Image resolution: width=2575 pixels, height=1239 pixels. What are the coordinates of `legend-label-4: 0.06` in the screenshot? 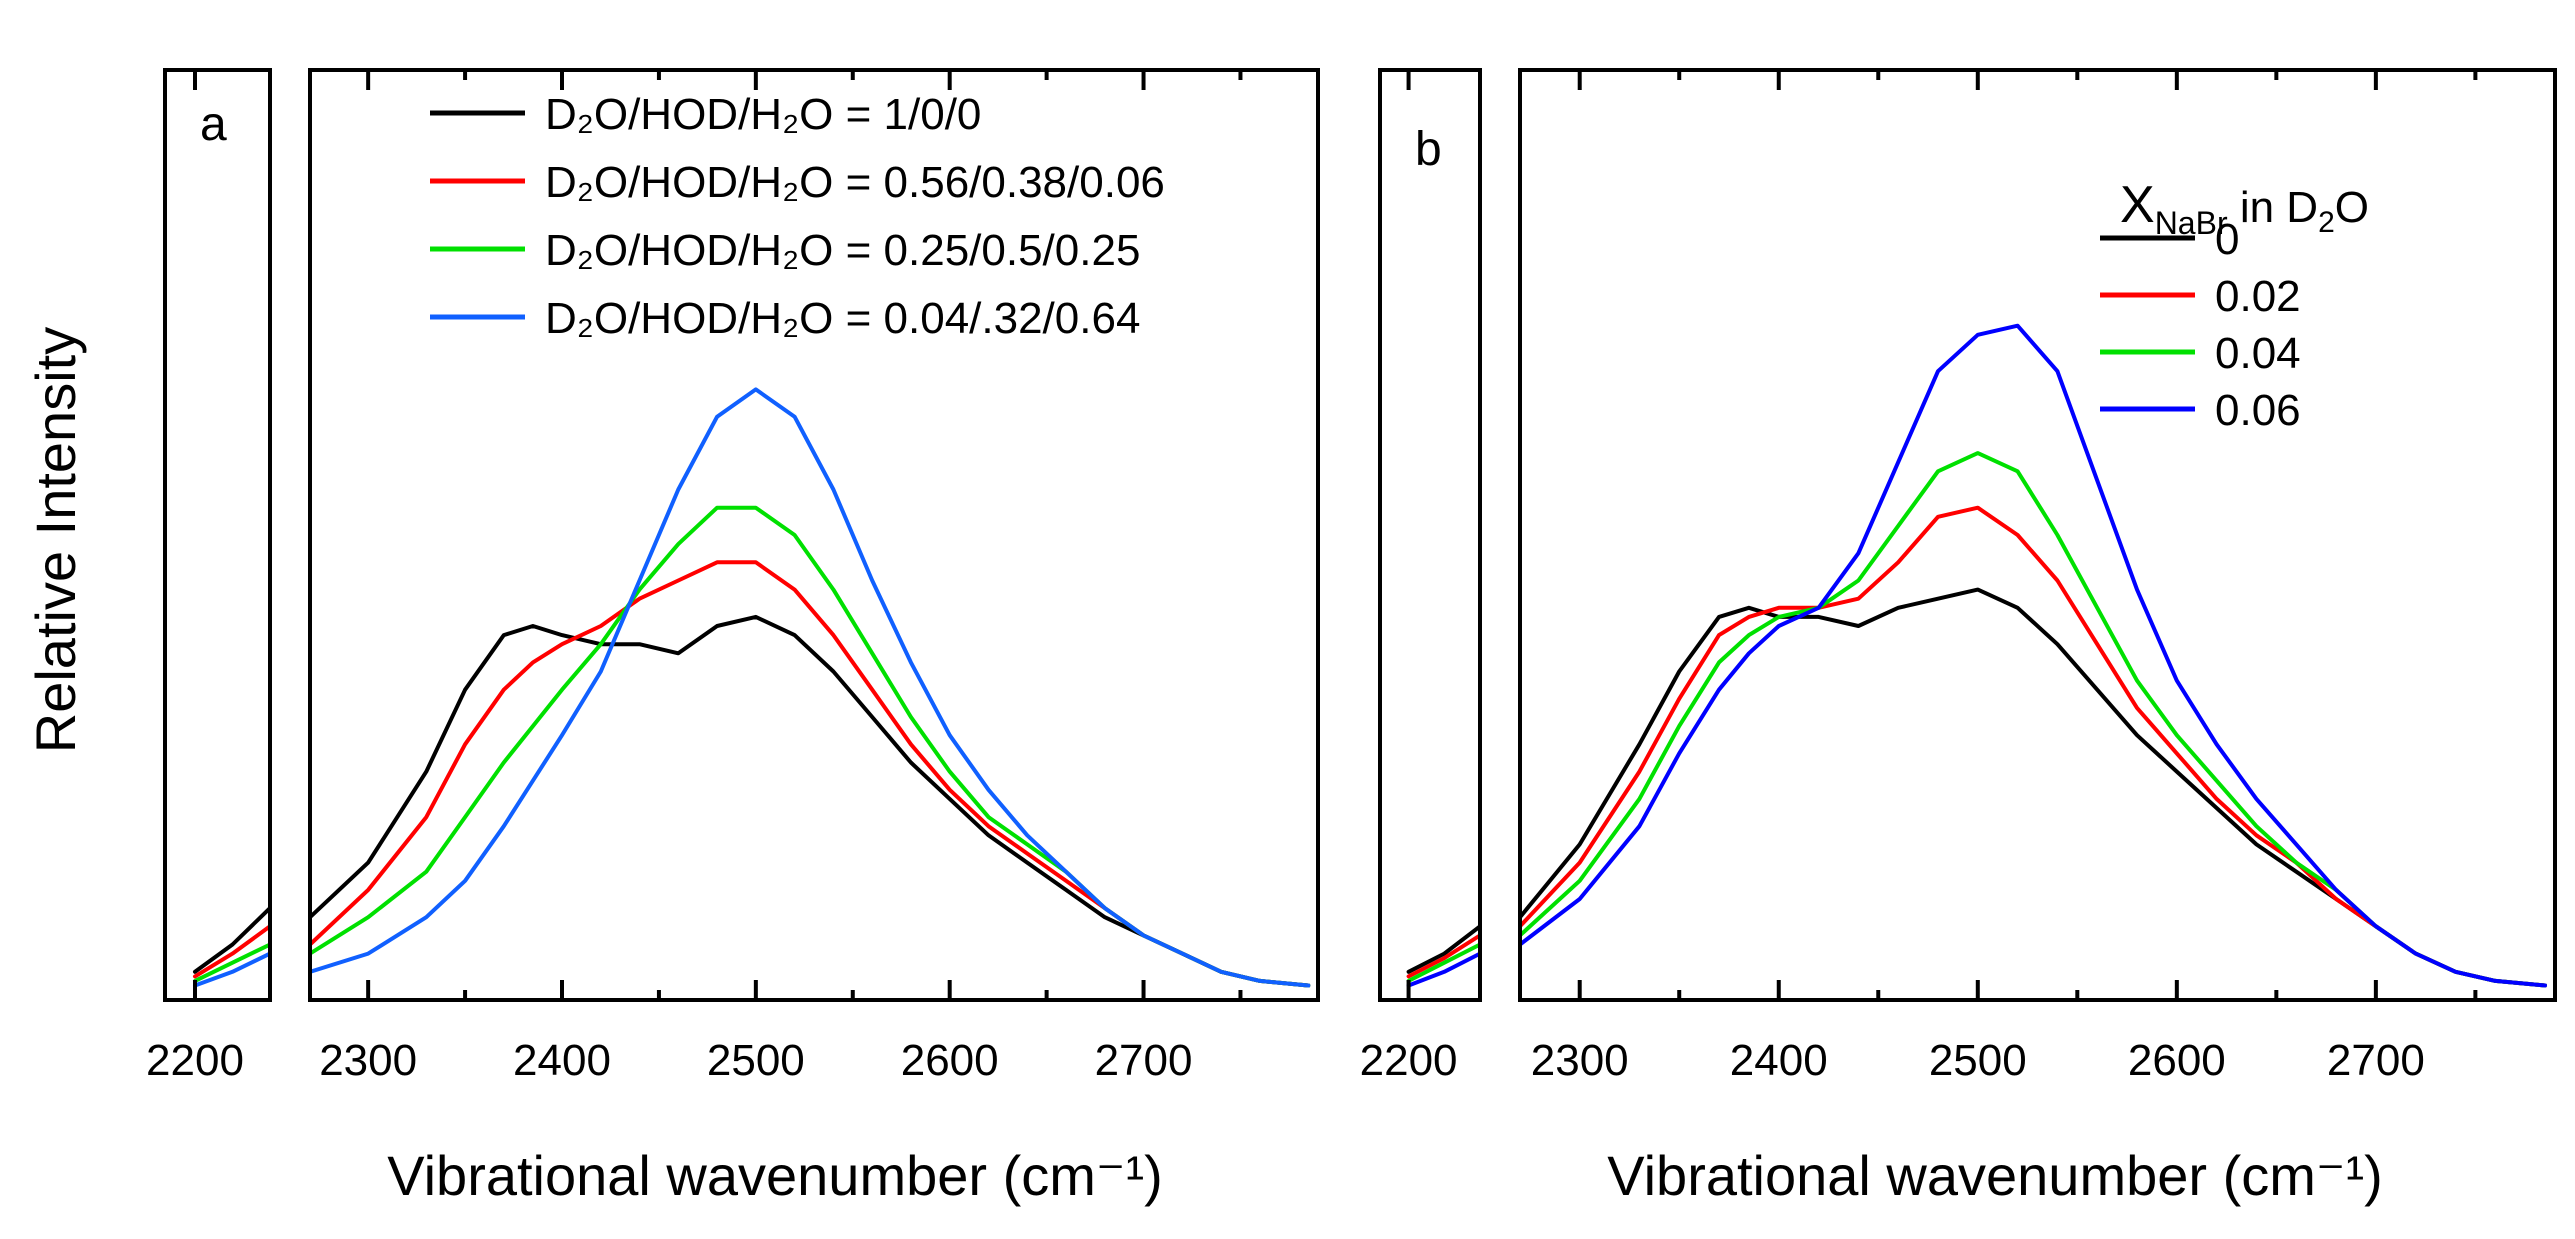 It's located at (2258, 410).